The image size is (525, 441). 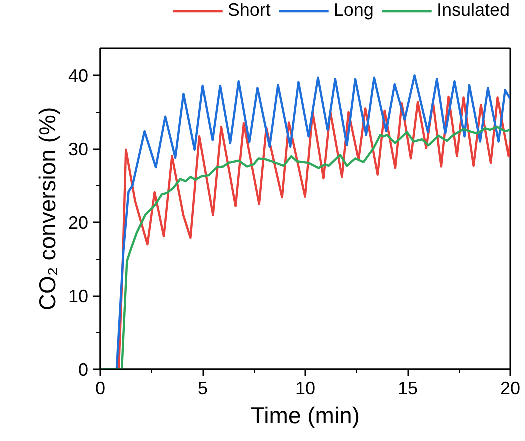 I want to click on y-tick-label: 0, so click(x=83, y=370).